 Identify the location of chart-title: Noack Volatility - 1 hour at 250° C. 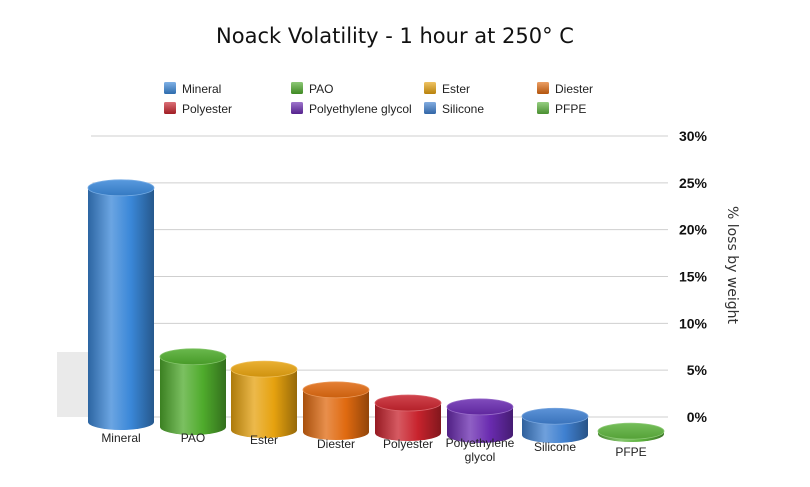
(395, 36).